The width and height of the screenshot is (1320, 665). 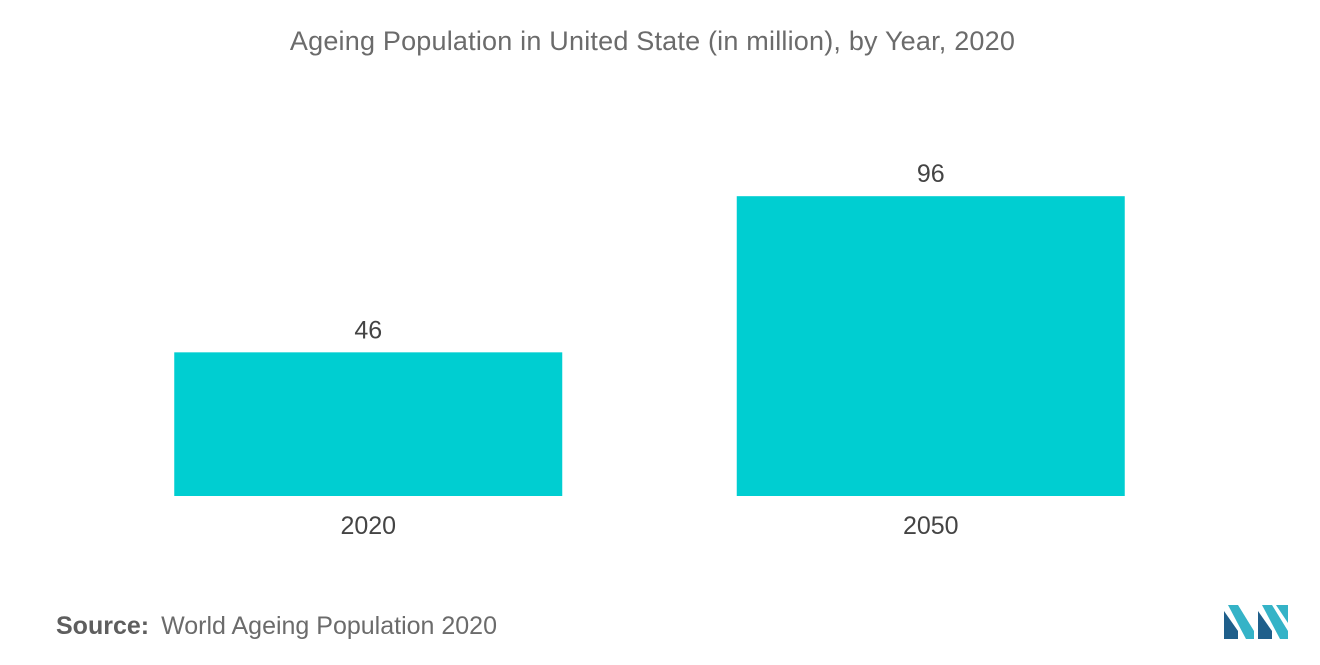 What do you see at coordinates (103, 626) in the screenshot?
I see `source-label: Source:` at bounding box center [103, 626].